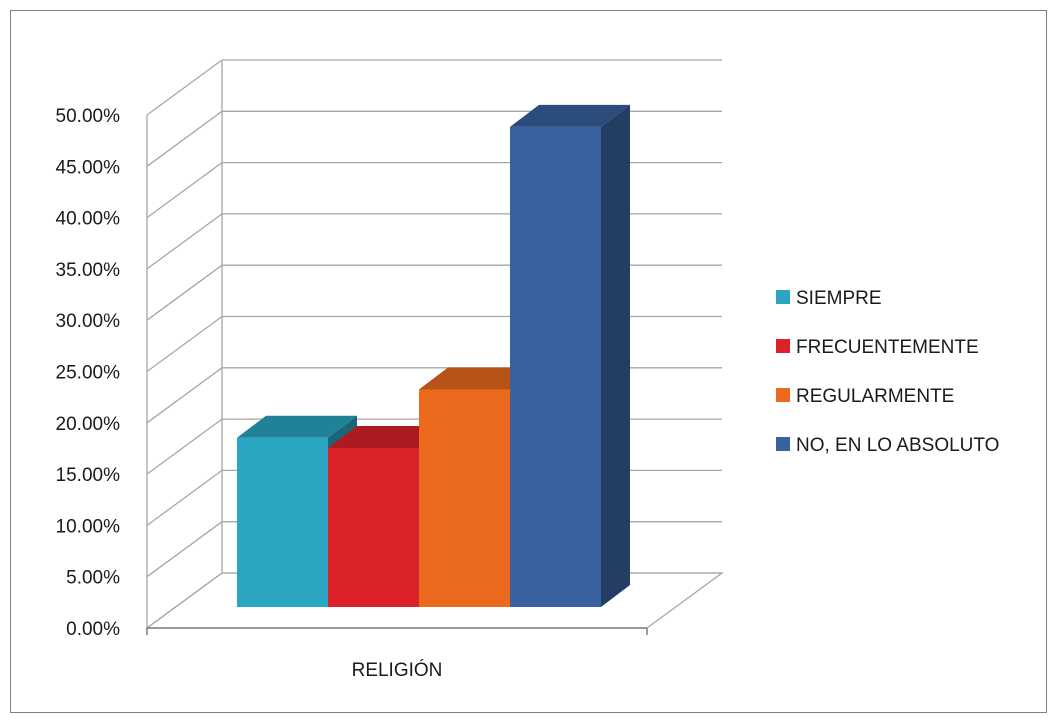 Image resolution: width=1060 pixels, height=723 pixels. What do you see at coordinates (88, 167) in the screenshot?
I see `y-tick-label: 45.00%` at bounding box center [88, 167].